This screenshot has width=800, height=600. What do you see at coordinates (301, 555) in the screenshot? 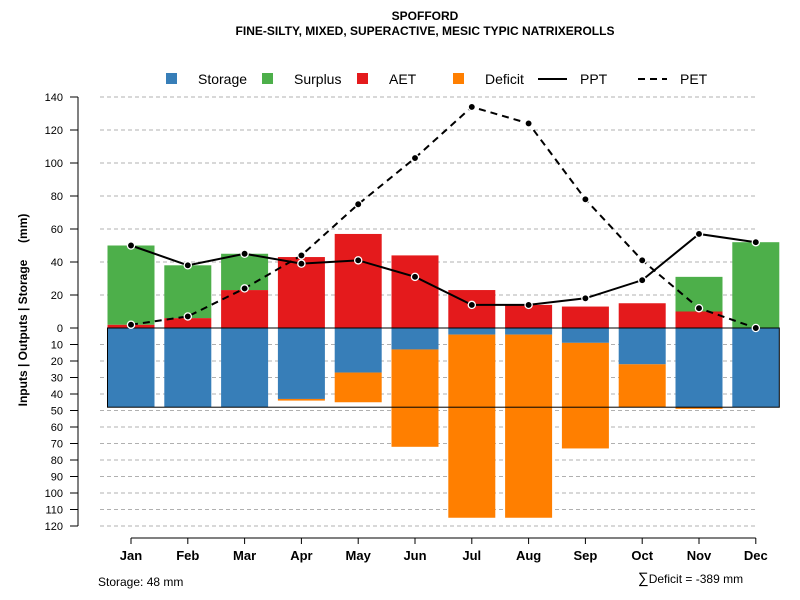
I see `x-tick-label: Apr` at bounding box center [301, 555].